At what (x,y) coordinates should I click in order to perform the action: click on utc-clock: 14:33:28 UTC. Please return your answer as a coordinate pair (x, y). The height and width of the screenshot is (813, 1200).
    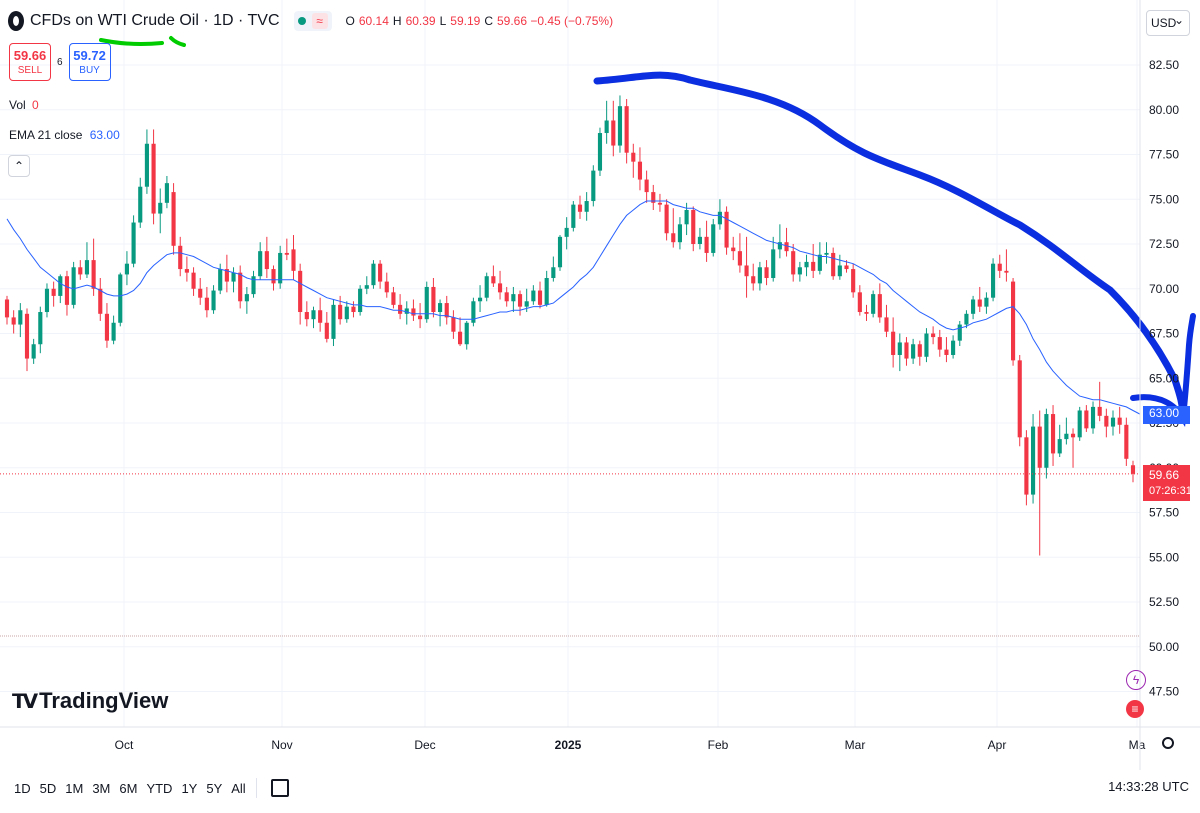
    Looking at the image, I should click on (1148, 786).